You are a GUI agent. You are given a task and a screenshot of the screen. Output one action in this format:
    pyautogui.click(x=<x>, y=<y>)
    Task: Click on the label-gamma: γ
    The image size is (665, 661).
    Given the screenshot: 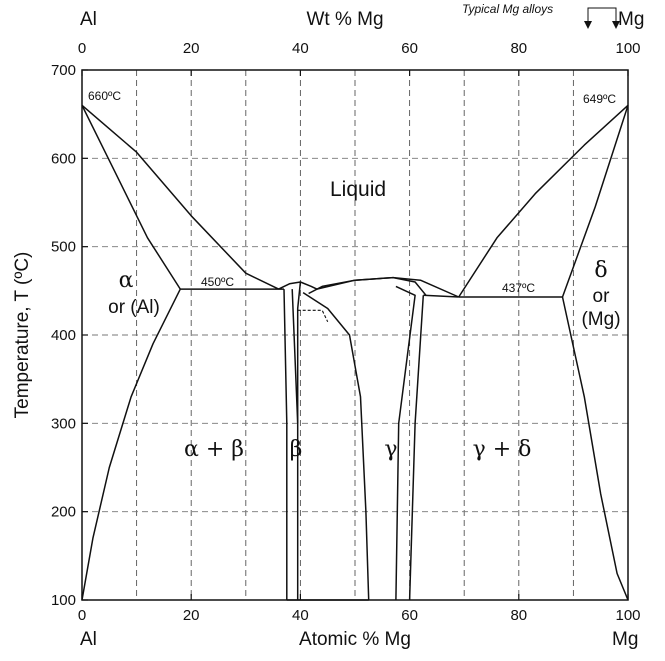 What is the action you would take?
    pyautogui.click(x=390, y=449)
    